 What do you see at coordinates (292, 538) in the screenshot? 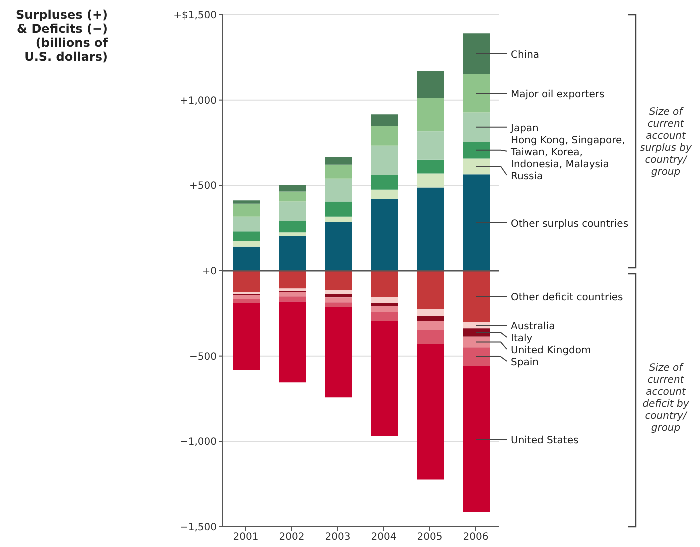
I see `x-tick-label: 2002` at bounding box center [292, 538].